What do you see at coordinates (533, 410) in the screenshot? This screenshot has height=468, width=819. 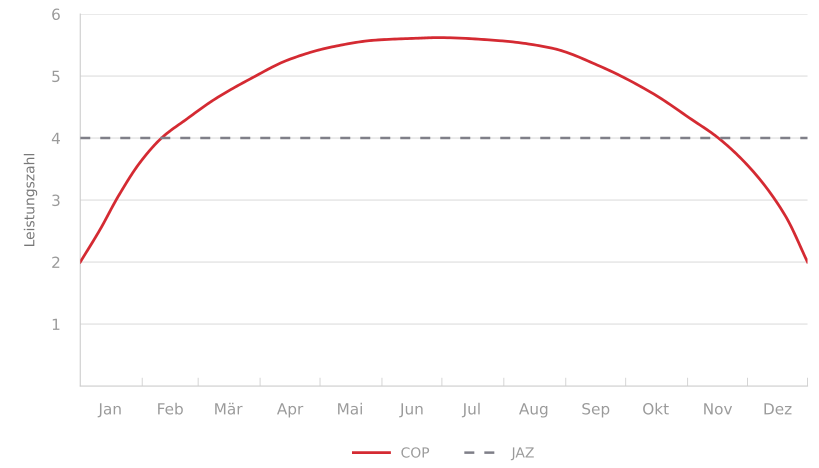 I see `x-tick-label: Aug` at bounding box center [533, 410].